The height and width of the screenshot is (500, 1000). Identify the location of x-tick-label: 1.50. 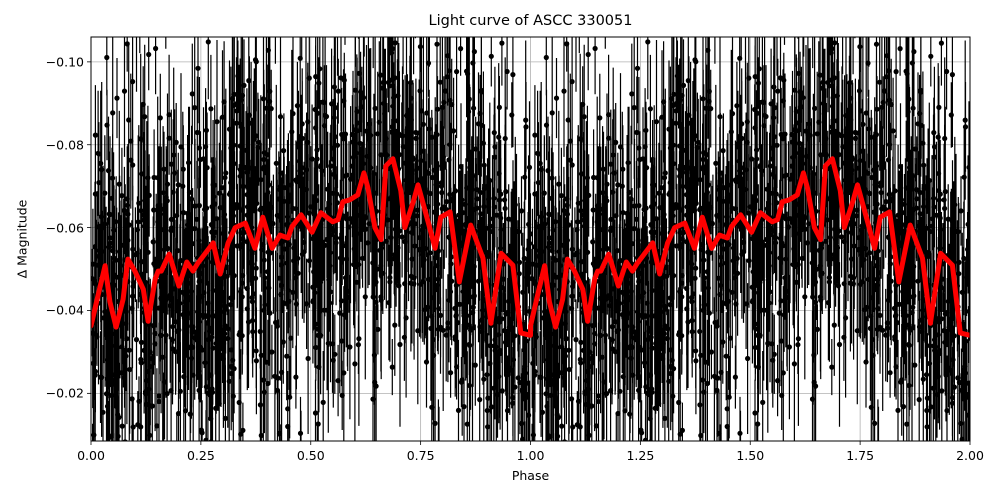
(750, 455).